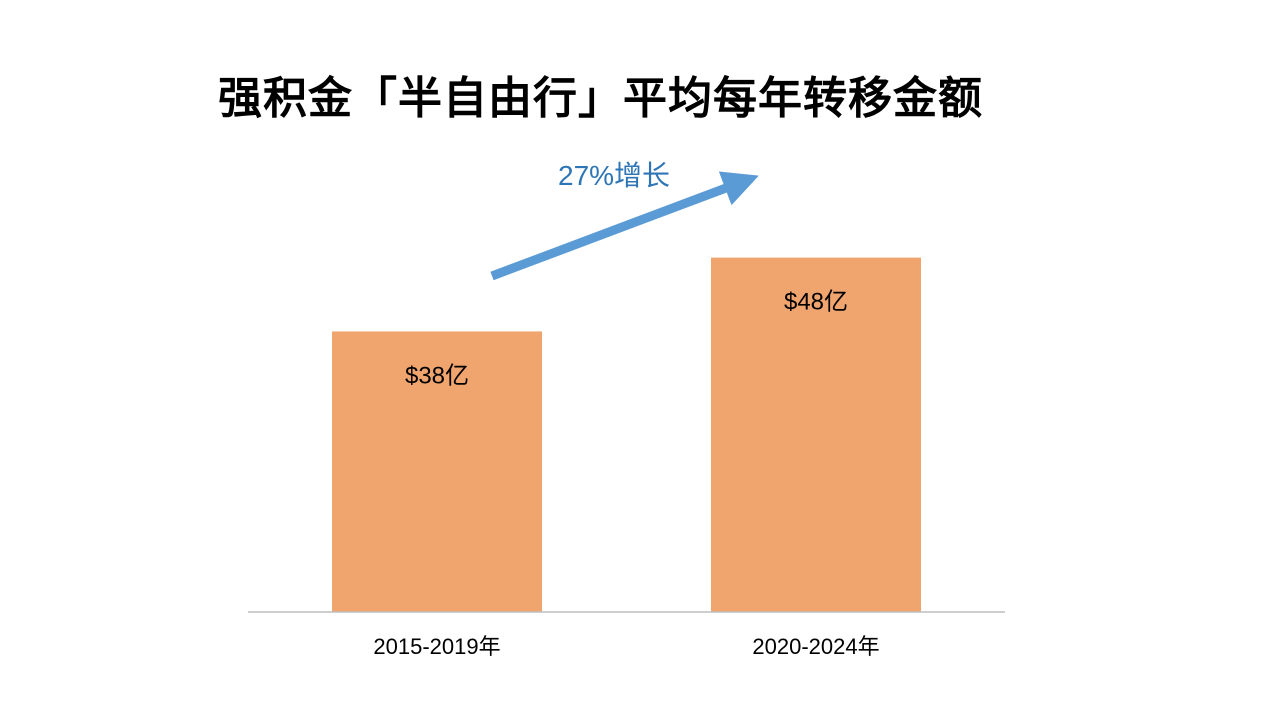  I want to click on x-tick-label-1: 2015-2019年, so click(436, 646).